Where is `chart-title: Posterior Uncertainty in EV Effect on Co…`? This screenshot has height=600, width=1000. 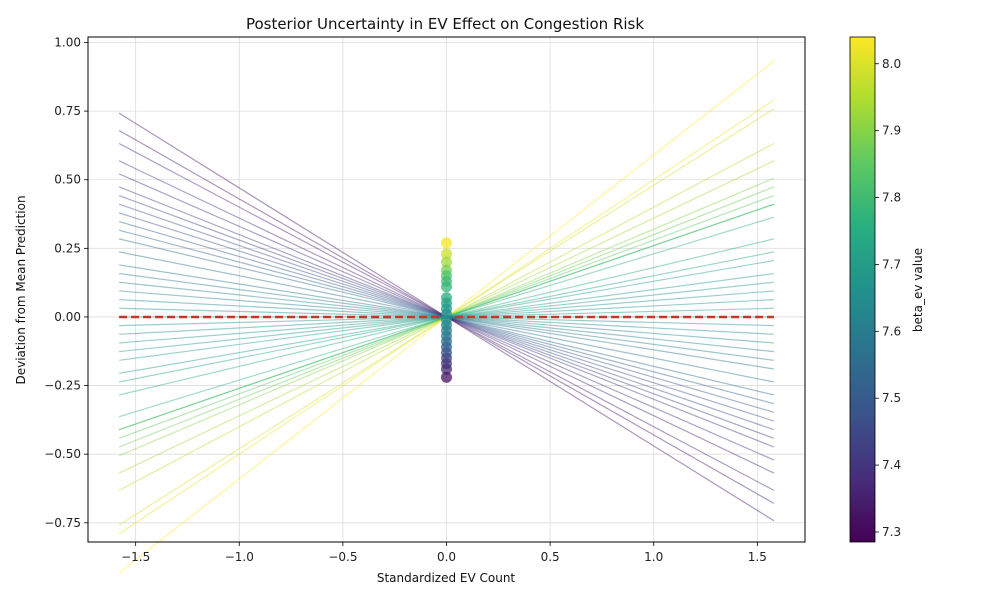
chart-title: Posterior Uncertainty in EV Effect on Co… is located at coordinates (445, 24).